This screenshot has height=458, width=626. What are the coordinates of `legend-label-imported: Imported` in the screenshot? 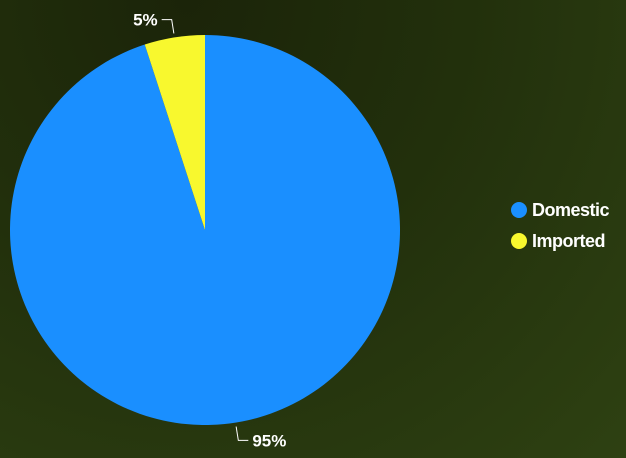 It's located at (569, 240).